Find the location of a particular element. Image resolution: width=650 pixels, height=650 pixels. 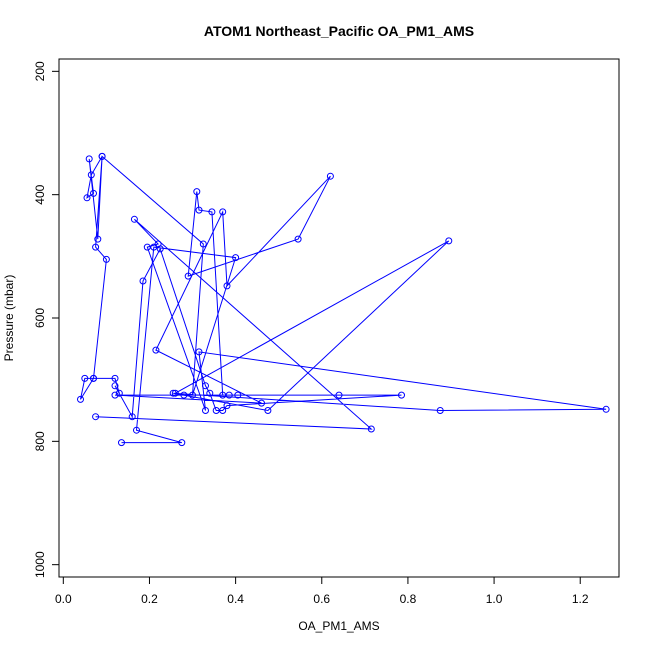

x-tick-label: 0.8 is located at coordinates (408, 599).